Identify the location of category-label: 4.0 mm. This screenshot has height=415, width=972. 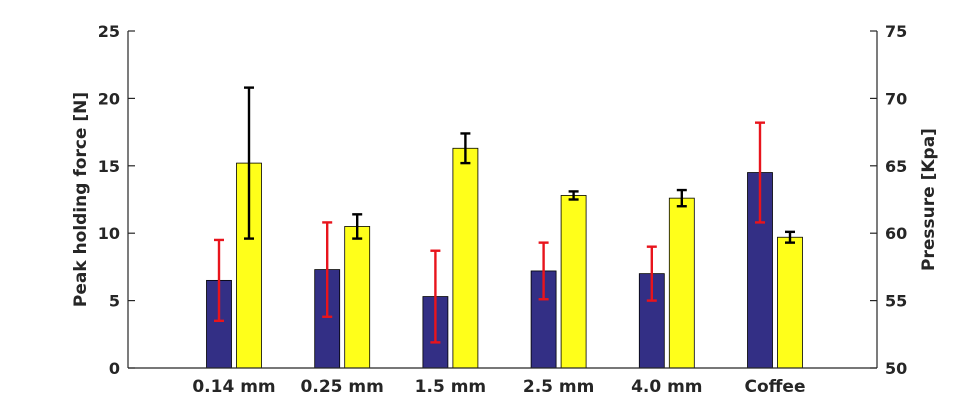
(666, 387).